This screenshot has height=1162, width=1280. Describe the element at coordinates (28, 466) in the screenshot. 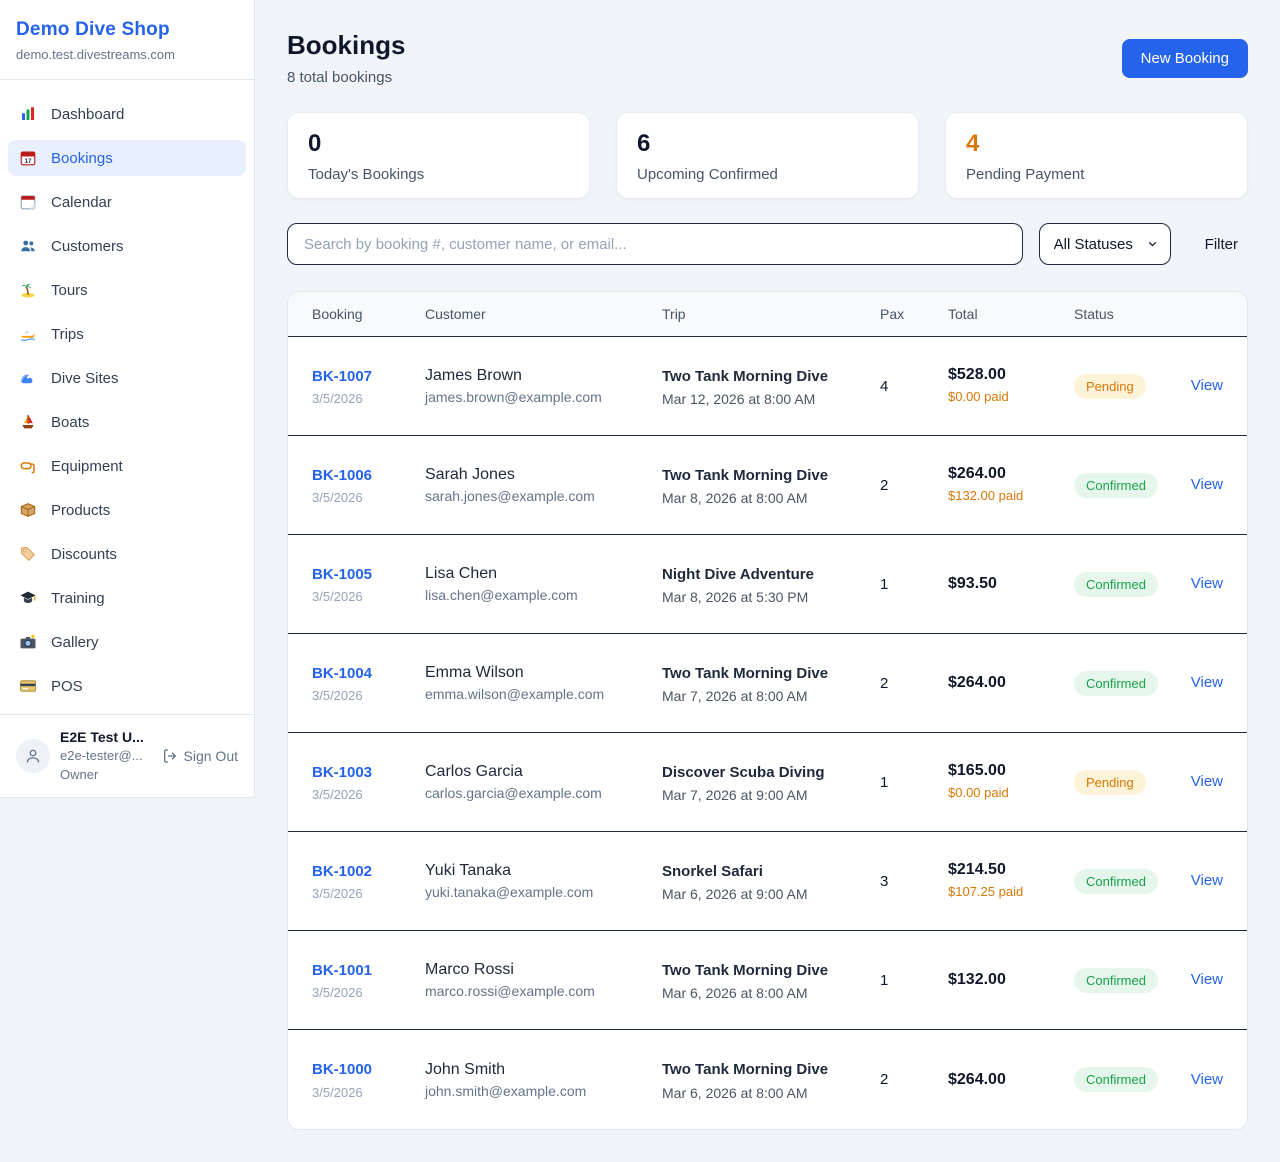

I see `equipment-icon` at that location.